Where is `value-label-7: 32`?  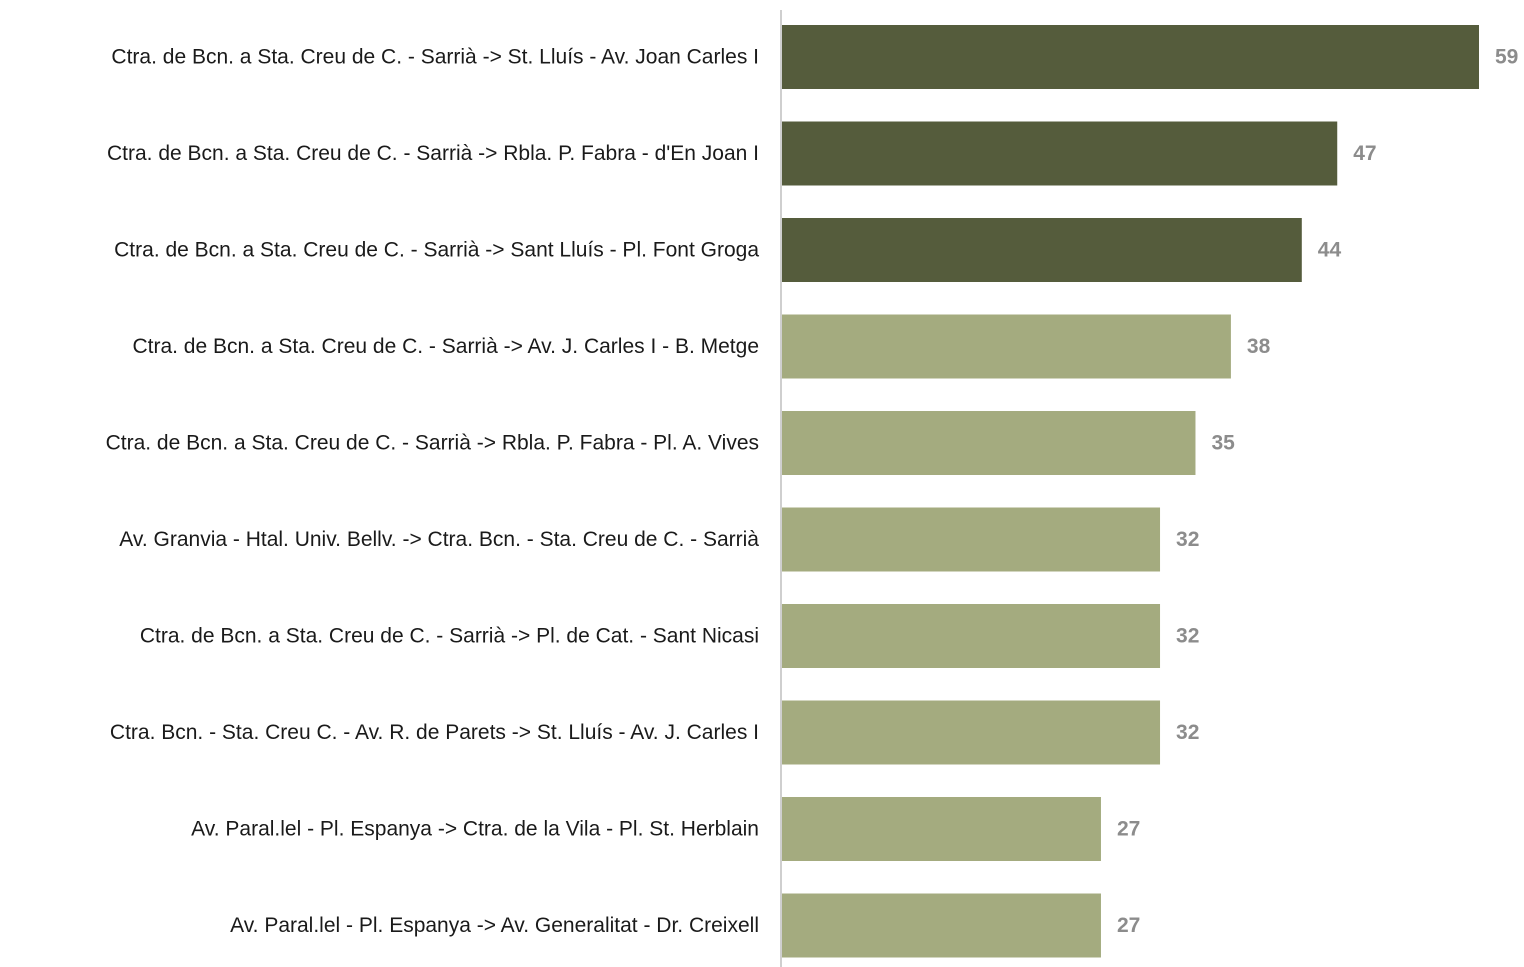 value-label-7: 32 is located at coordinates (1187, 636).